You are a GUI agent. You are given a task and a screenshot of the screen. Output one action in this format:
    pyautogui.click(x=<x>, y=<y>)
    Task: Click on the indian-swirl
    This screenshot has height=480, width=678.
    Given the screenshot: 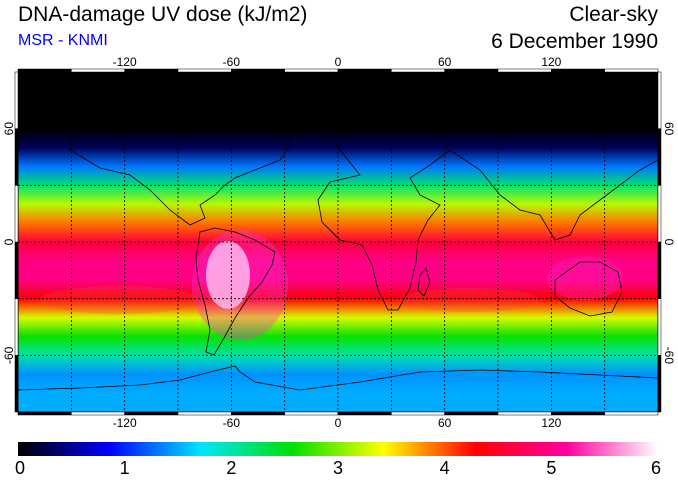 What is the action you would take?
    pyautogui.click(x=470, y=300)
    